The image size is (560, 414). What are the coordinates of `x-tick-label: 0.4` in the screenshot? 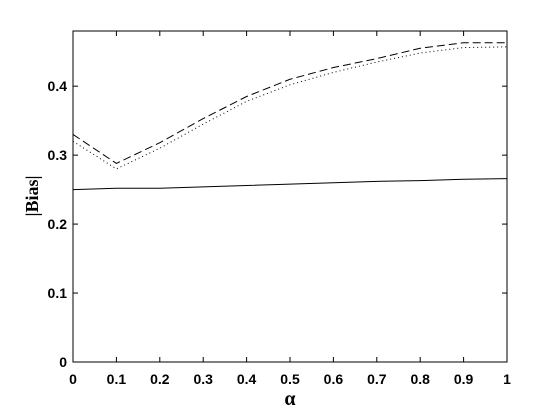 It's located at (247, 379).